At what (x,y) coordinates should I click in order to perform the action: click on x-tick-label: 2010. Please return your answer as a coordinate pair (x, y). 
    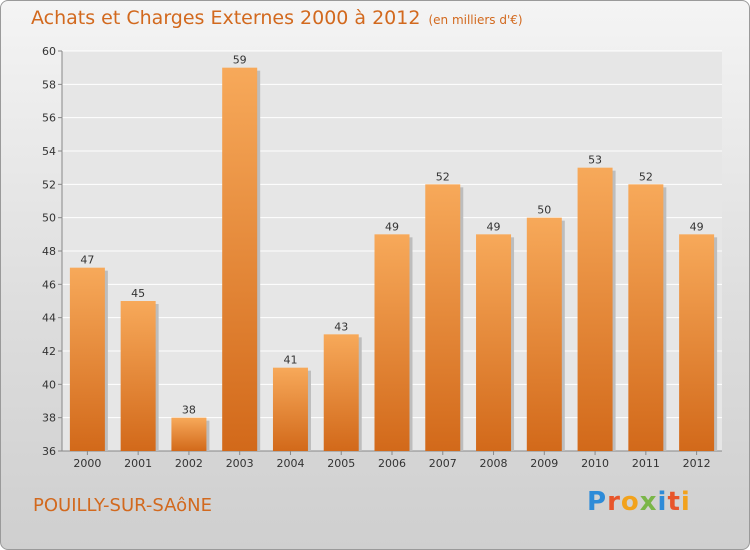
    Looking at the image, I should click on (595, 463).